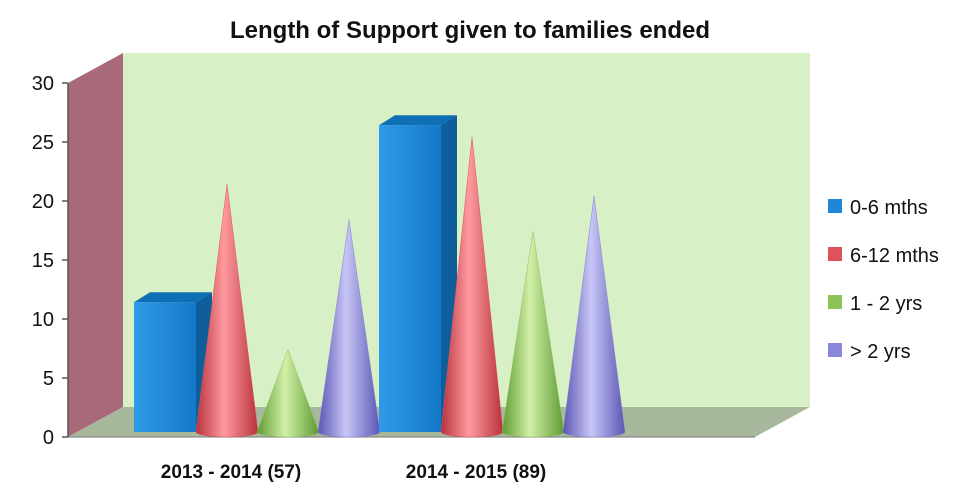  I want to click on x-category-label: 2014 - 2015 (89), so click(476, 472).